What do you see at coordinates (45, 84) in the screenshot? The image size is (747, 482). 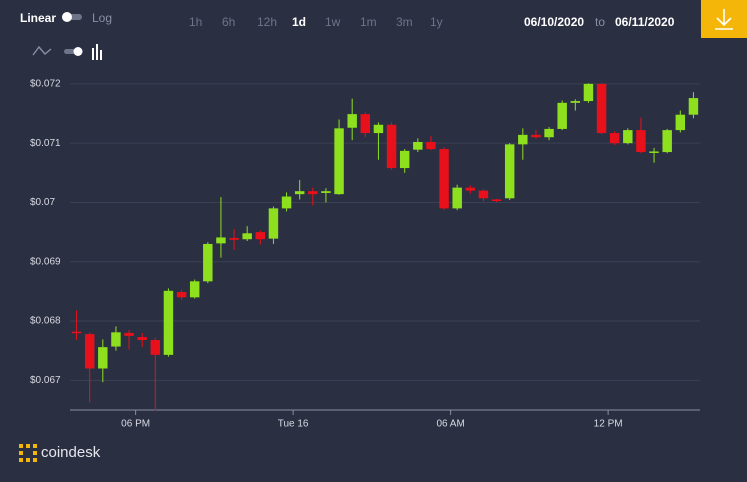 I see `y-tick-label: $0.072` at bounding box center [45, 84].